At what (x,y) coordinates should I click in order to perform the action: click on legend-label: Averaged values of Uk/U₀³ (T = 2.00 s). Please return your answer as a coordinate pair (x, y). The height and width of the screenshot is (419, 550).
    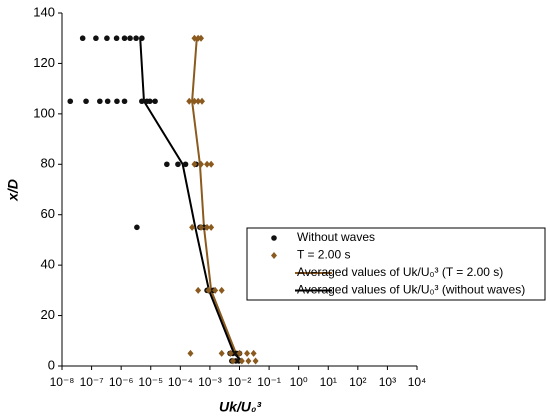
    Looking at the image, I should click on (400, 272).